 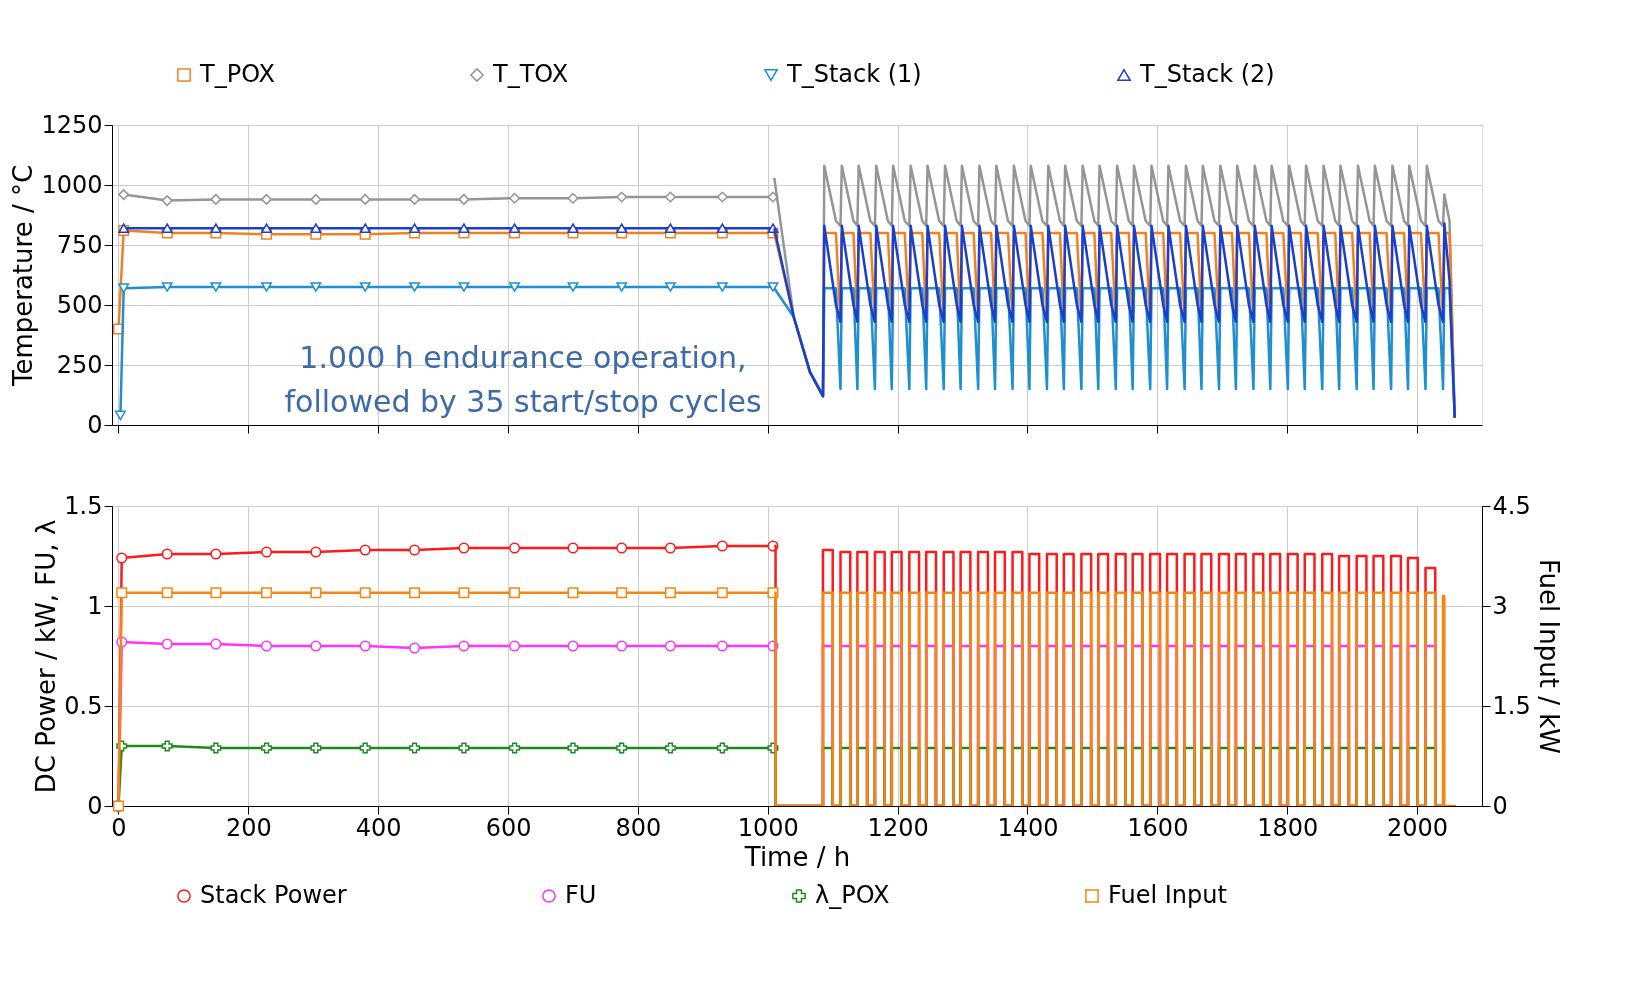 What do you see at coordinates (79, 364) in the screenshot?
I see `y-tick-label: 250` at bounding box center [79, 364].